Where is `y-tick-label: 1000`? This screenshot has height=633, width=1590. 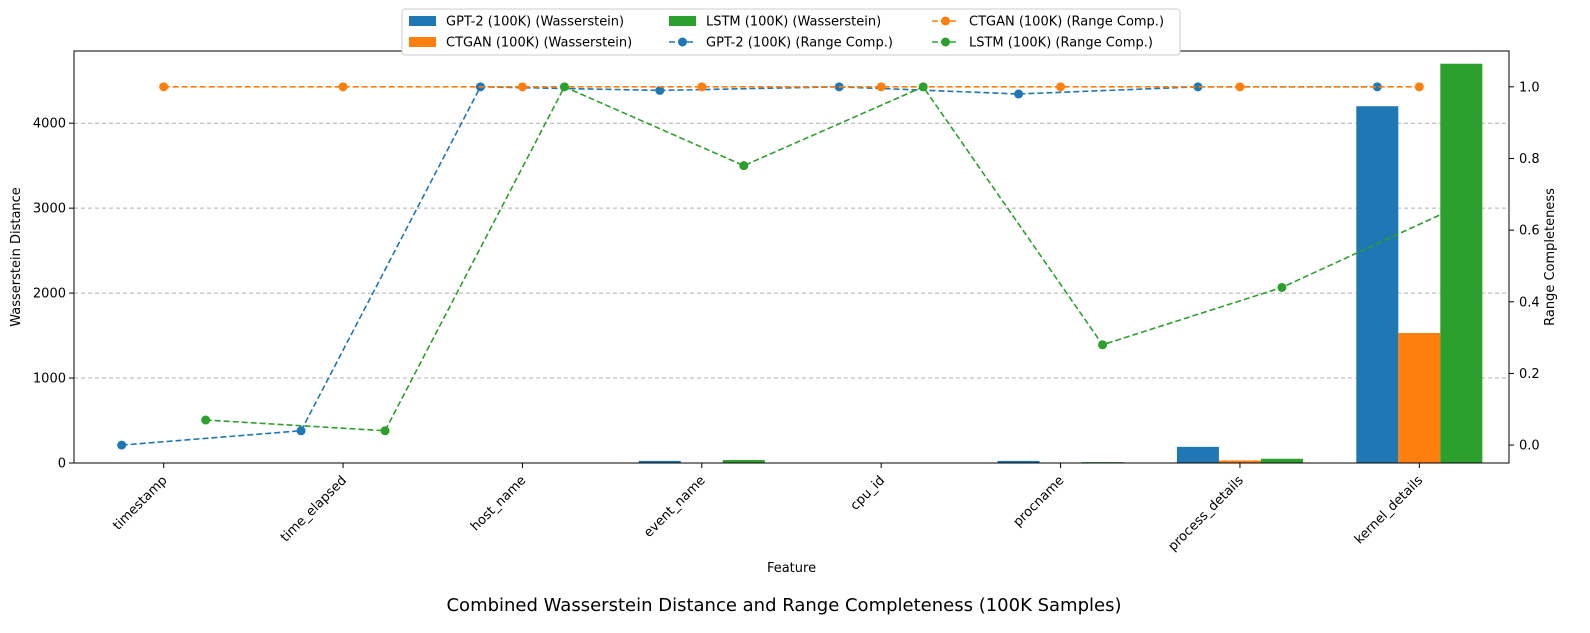
y-tick-label: 1000 is located at coordinates (49, 379).